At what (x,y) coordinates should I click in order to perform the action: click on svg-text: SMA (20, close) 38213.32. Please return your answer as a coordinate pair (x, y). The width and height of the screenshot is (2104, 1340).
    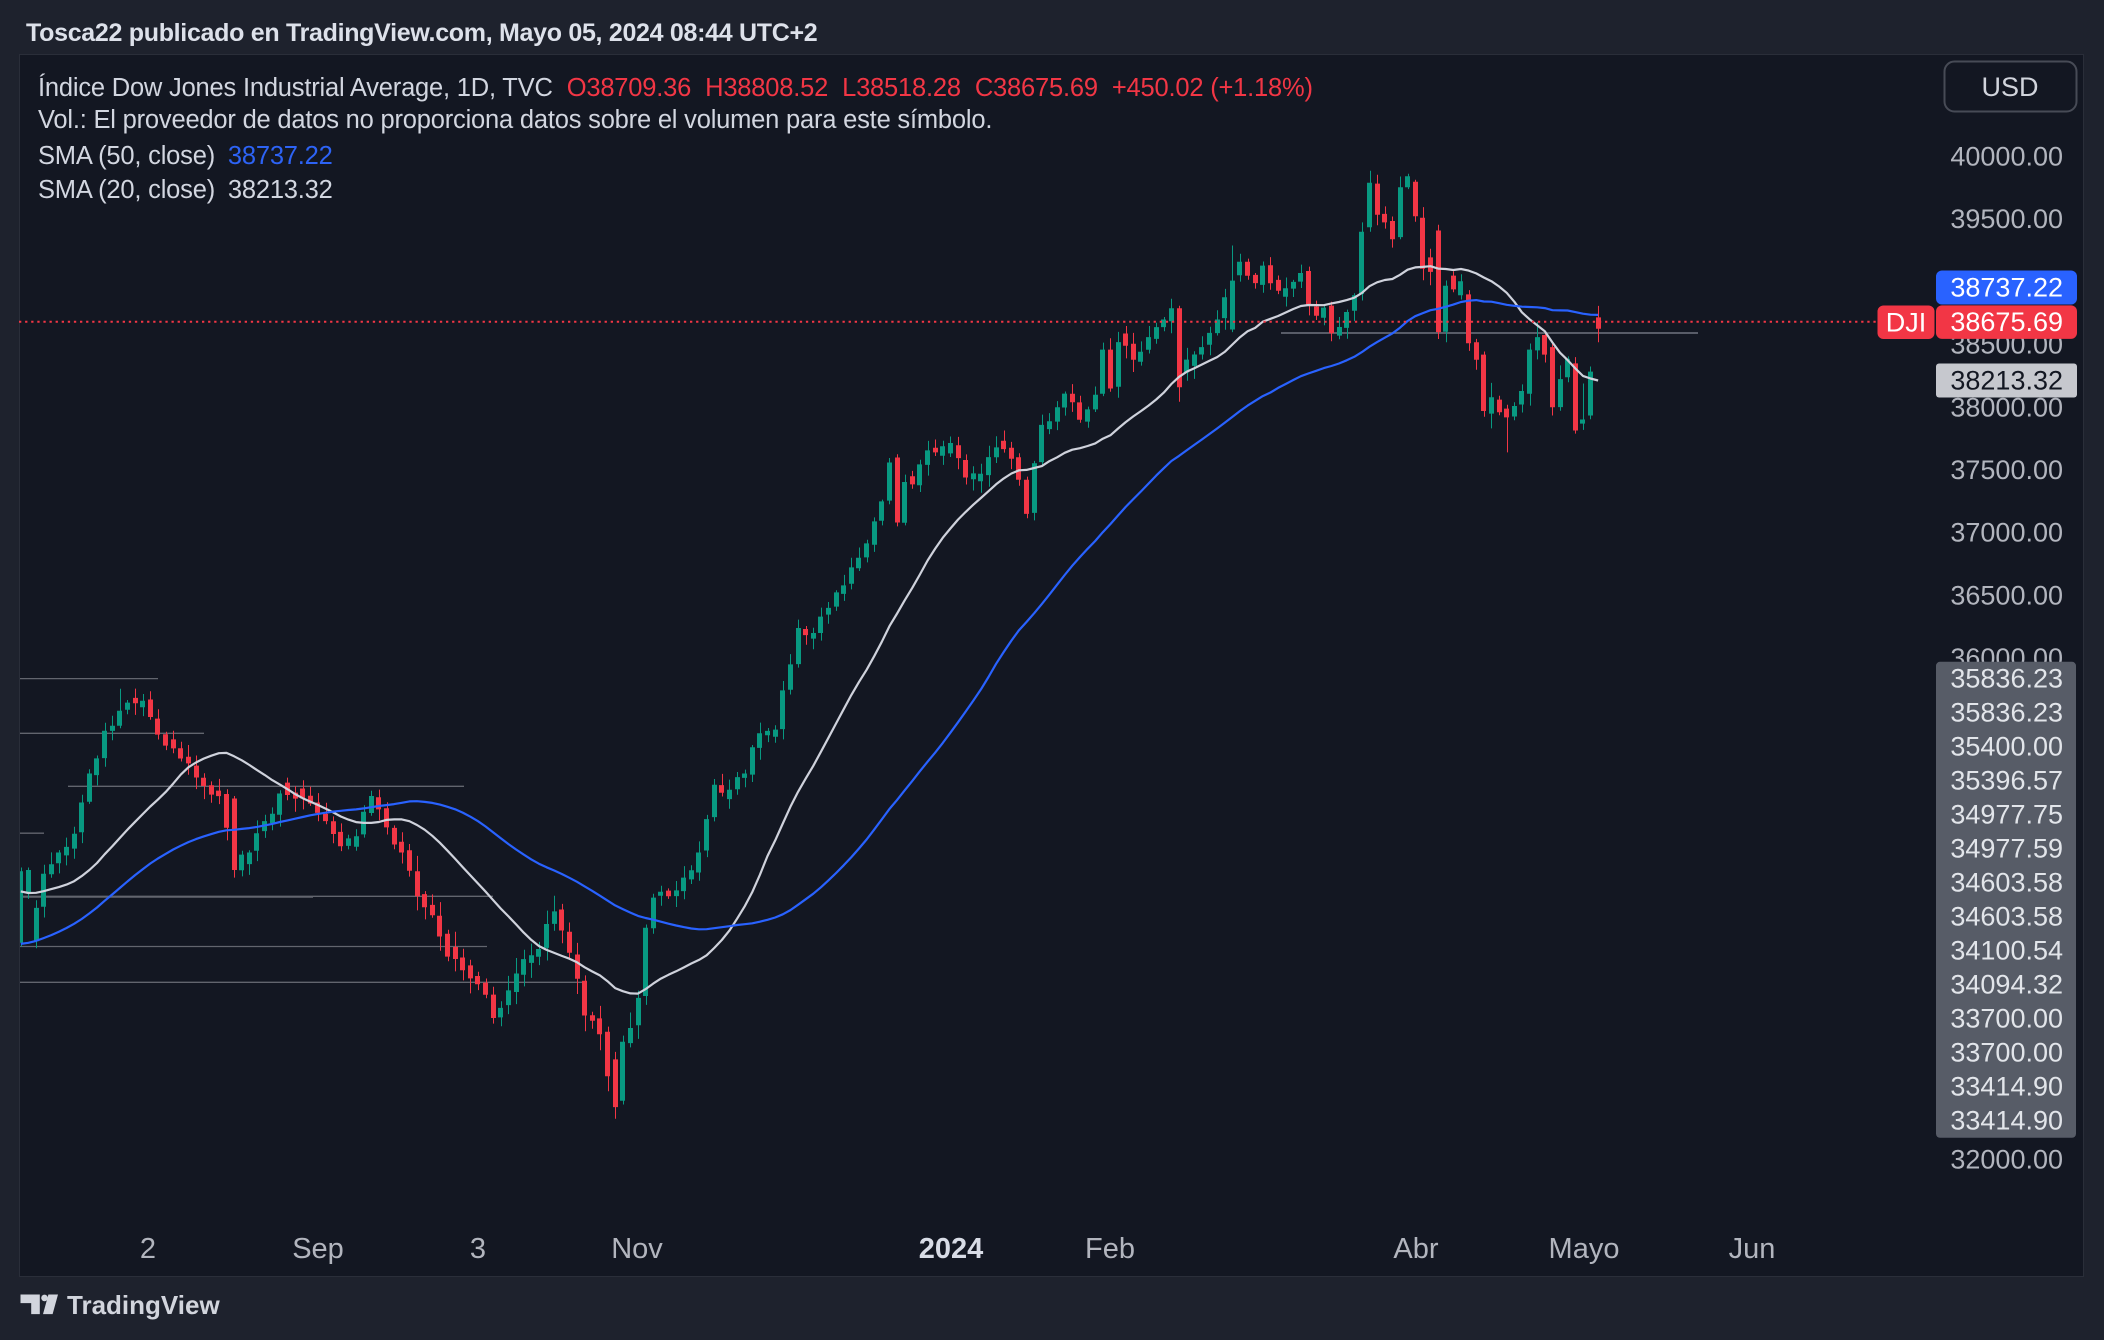
    Looking at the image, I should click on (185, 190).